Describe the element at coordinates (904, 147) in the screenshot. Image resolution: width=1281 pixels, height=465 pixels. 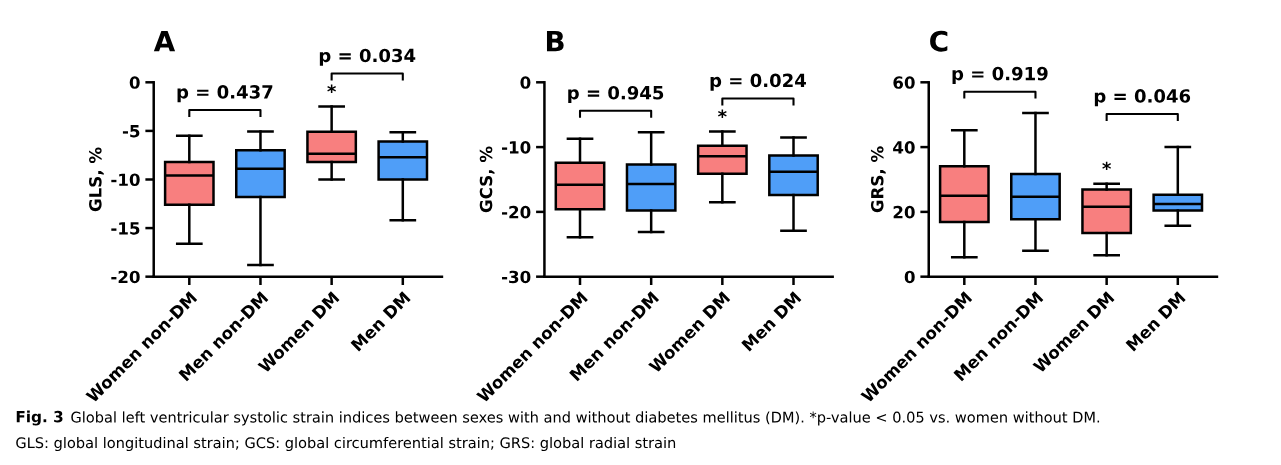
I see `y-tick-label: 40` at that location.